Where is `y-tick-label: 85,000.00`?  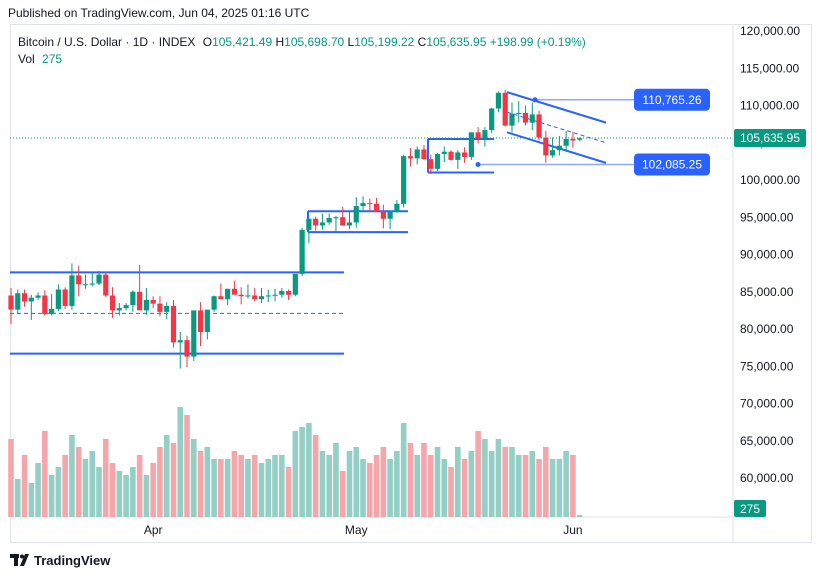
y-tick-label: 85,000.00 is located at coordinates (767, 292).